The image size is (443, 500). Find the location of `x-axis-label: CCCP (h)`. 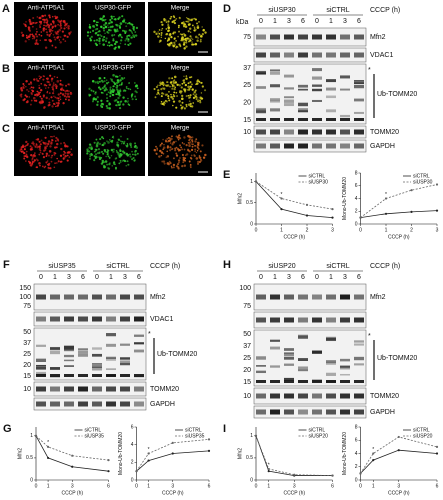

x-axis-label: CCCP (h) is located at coordinates (399, 493).